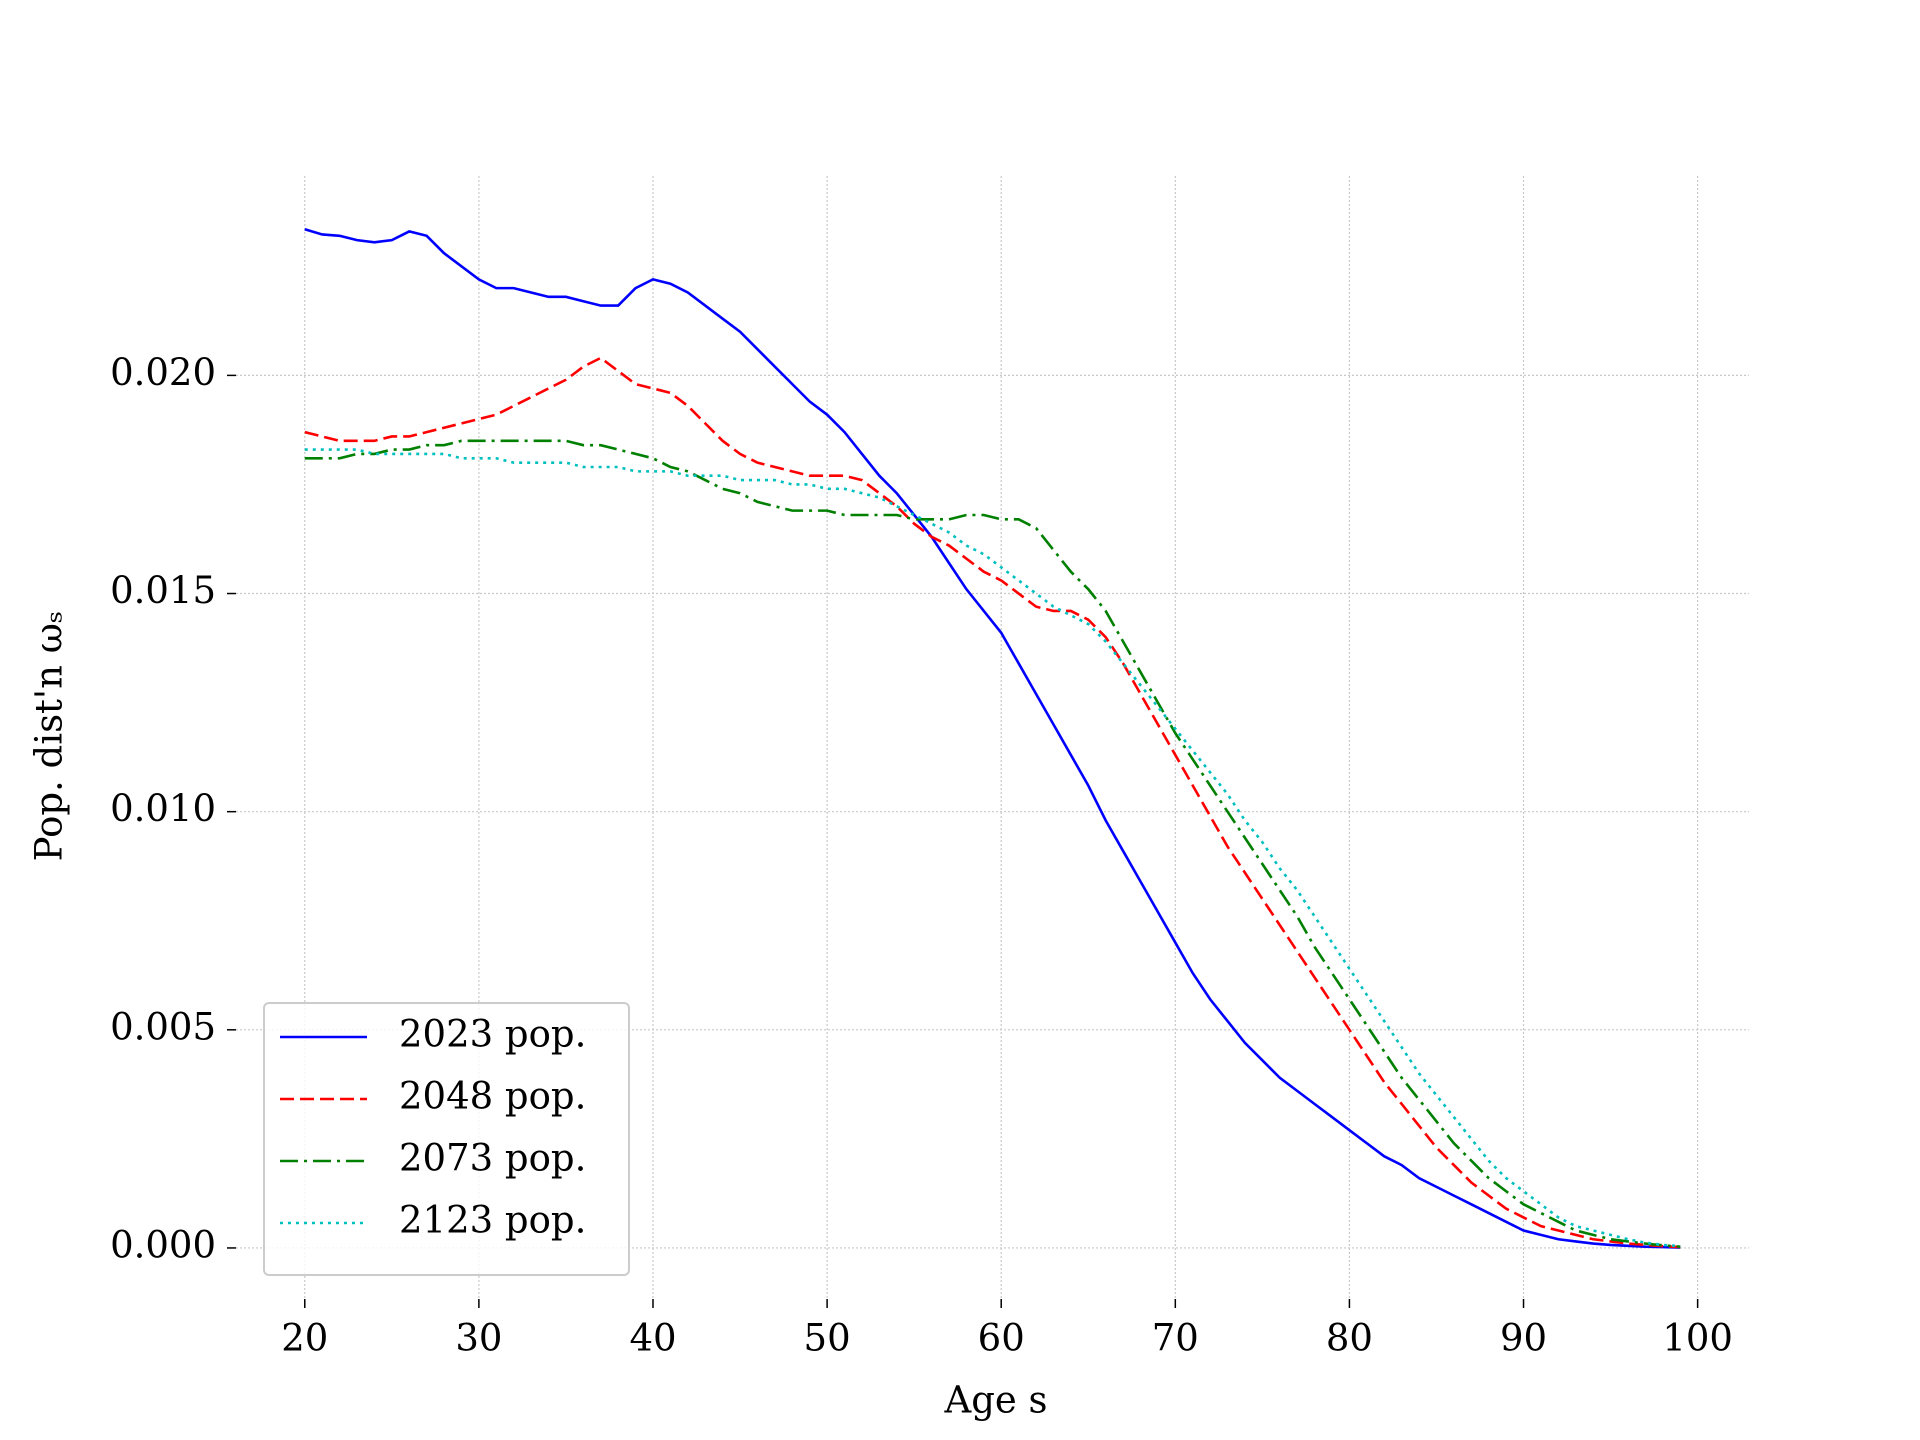  What do you see at coordinates (163, 808) in the screenshot?
I see `y-tick-label: 0.010` at bounding box center [163, 808].